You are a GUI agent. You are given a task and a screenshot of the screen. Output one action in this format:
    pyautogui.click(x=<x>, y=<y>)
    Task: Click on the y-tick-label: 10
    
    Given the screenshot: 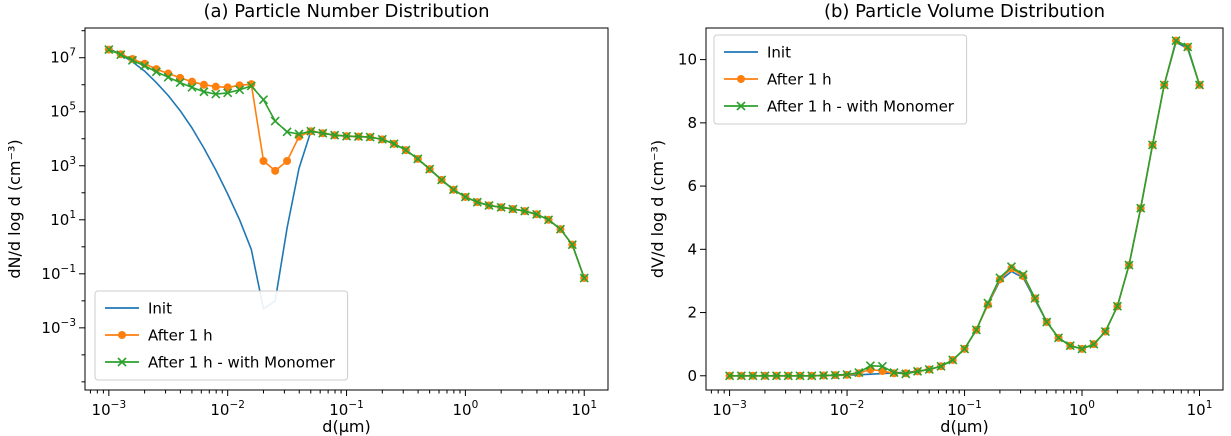 What is the action you would take?
    pyautogui.click(x=687, y=60)
    